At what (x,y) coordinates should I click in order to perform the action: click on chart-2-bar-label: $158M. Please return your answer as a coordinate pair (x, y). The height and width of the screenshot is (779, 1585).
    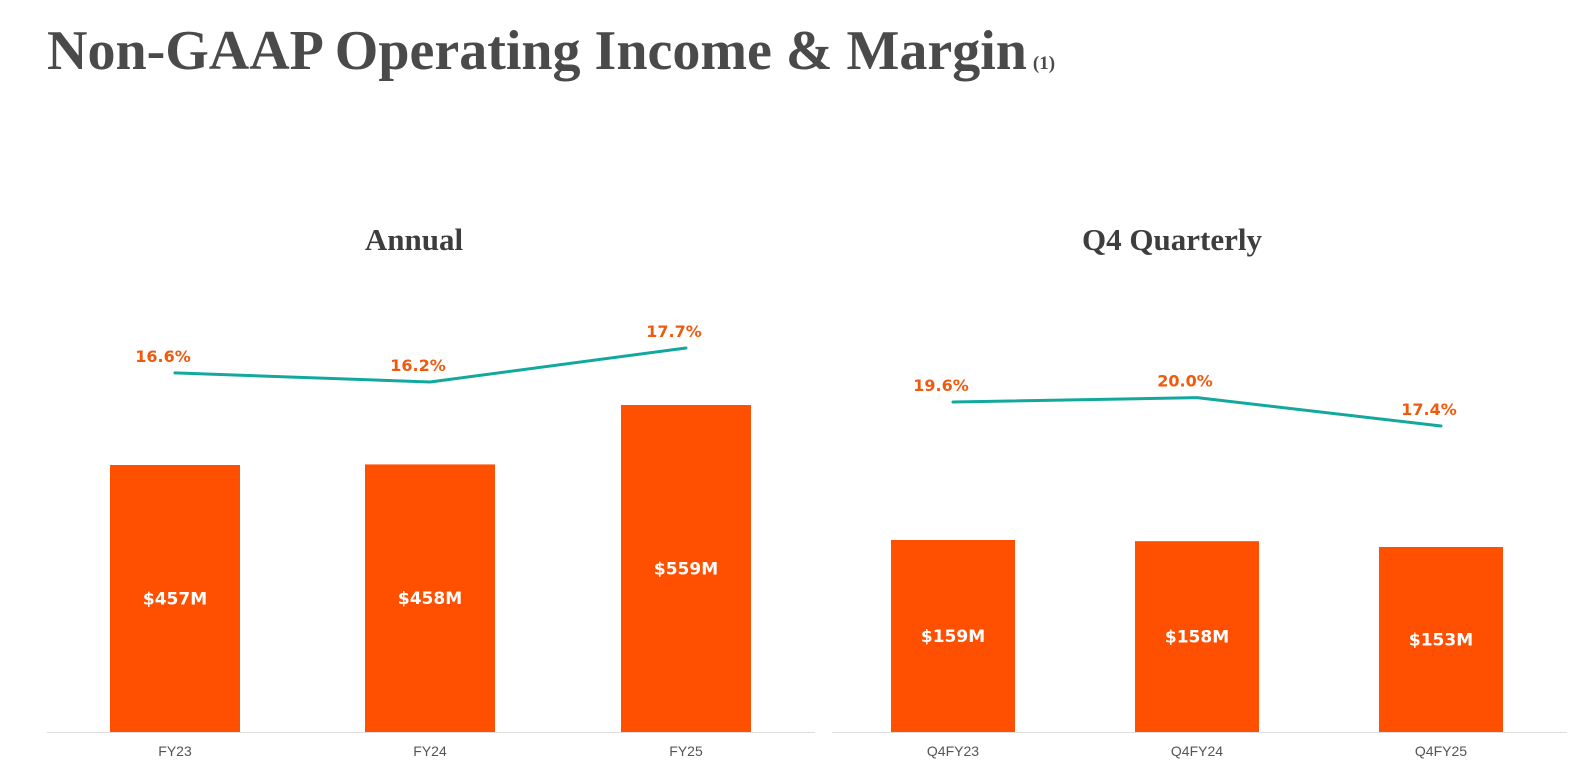
    Looking at the image, I should click on (1197, 638).